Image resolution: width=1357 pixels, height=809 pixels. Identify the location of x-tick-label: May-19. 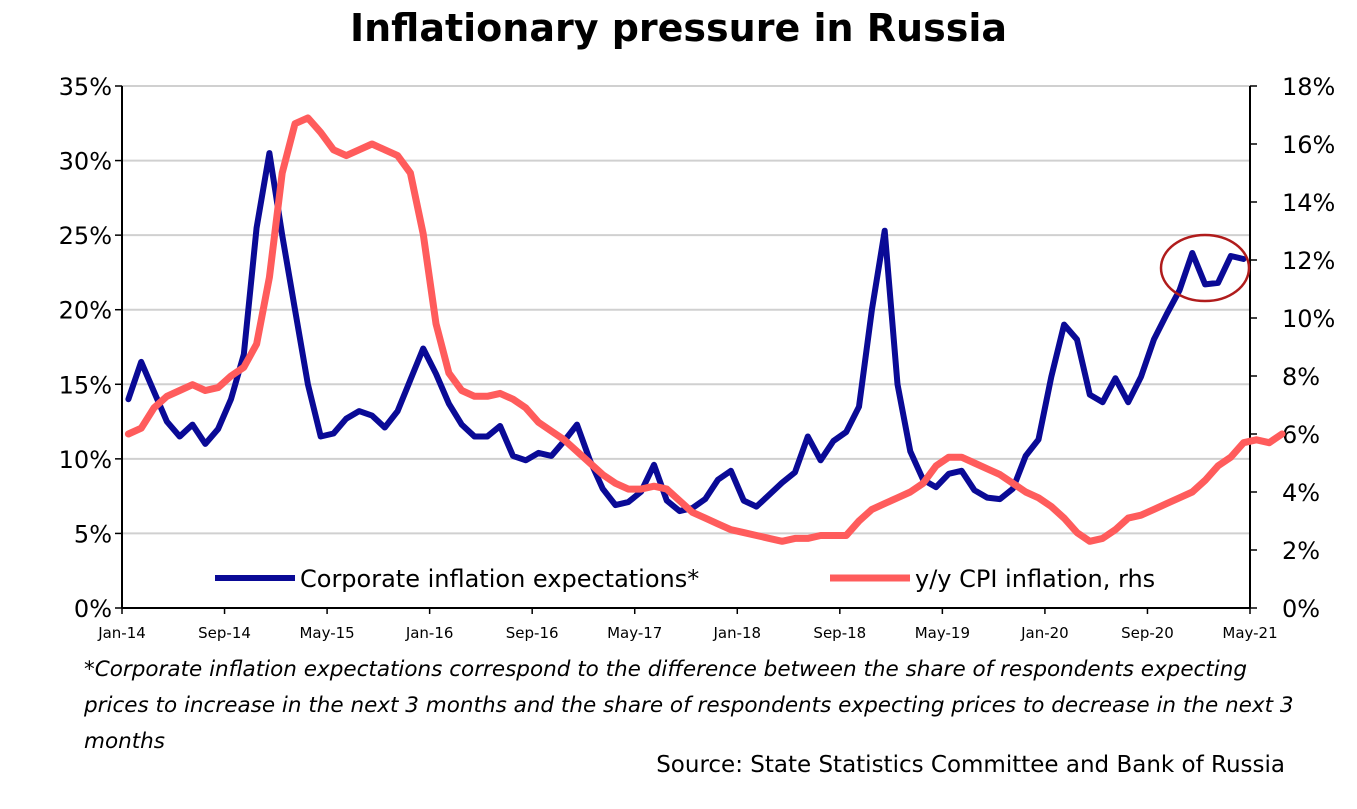
(942, 633).